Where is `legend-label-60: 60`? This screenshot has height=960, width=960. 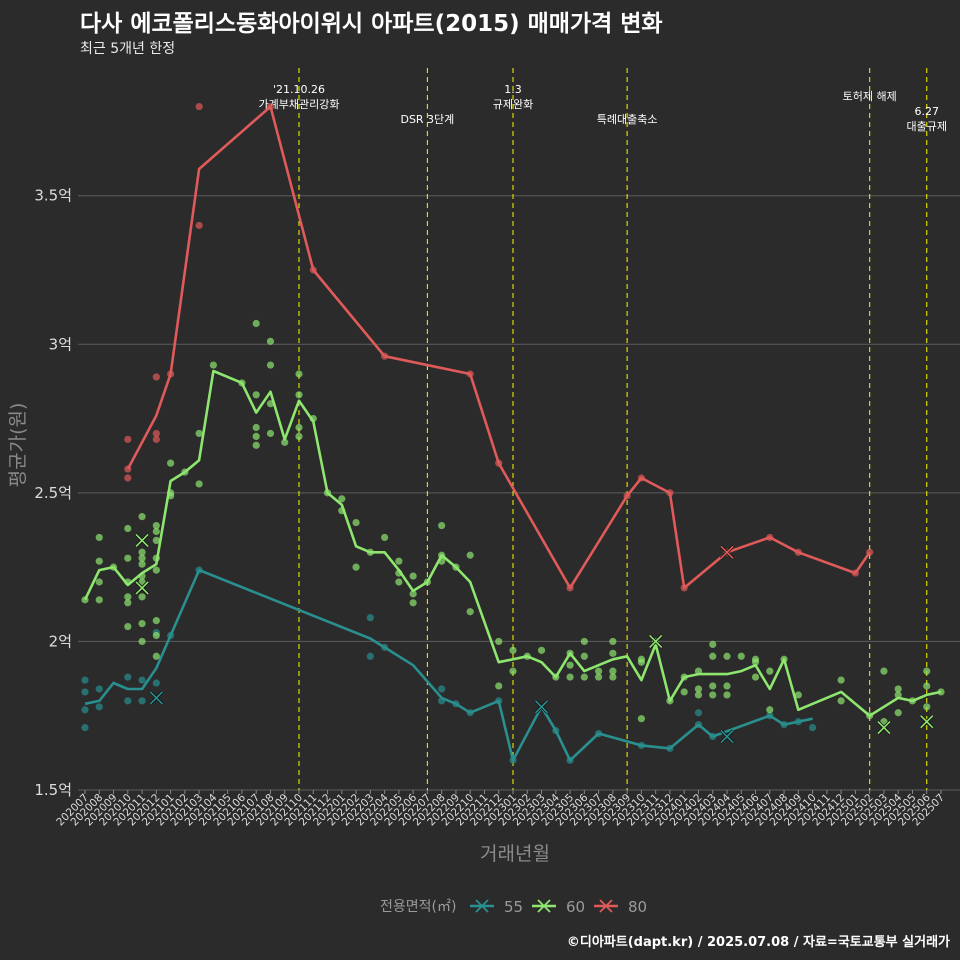 legend-label-60: 60 is located at coordinates (575, 907).